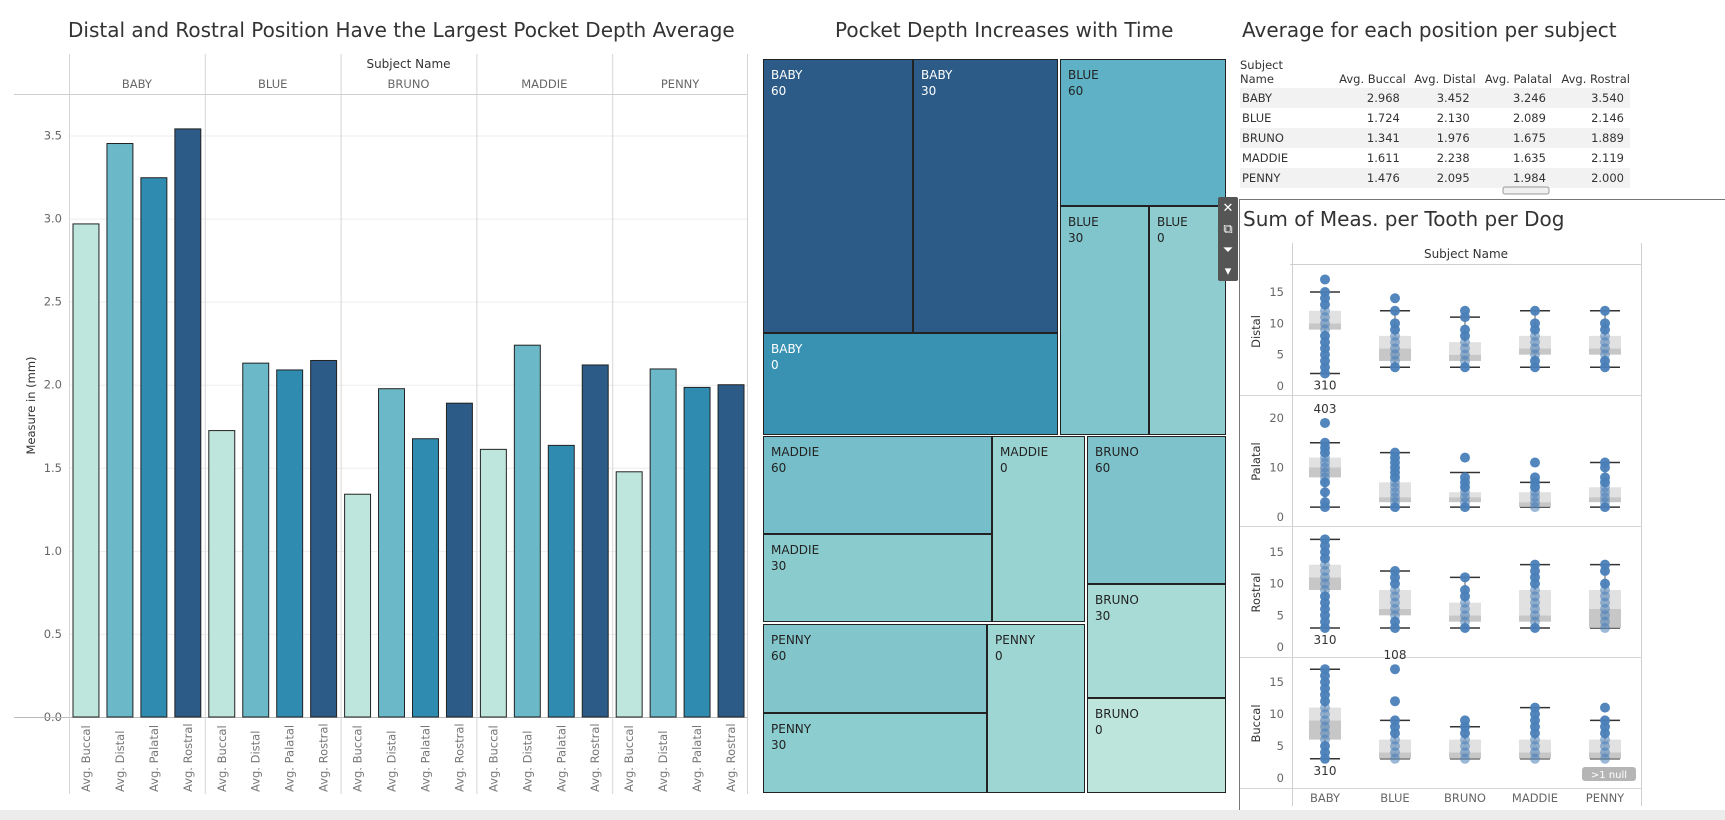 This screenshot has width=1725, height=820. I want to click on table-header: Avg. Palatal, so click(1518, 79).